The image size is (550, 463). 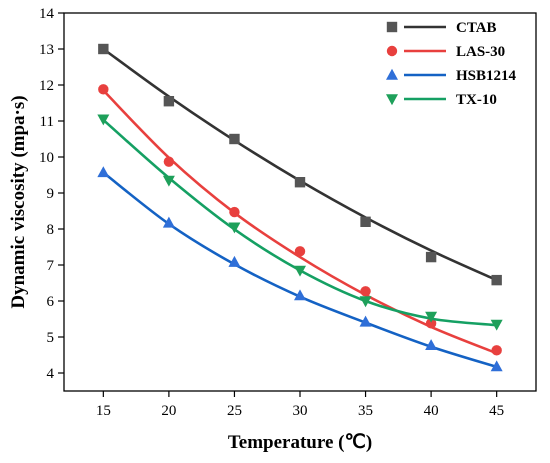 I want to click on x-axis-ticks: 15 20 25 30 35 40 45, so click(x=300, y=405).